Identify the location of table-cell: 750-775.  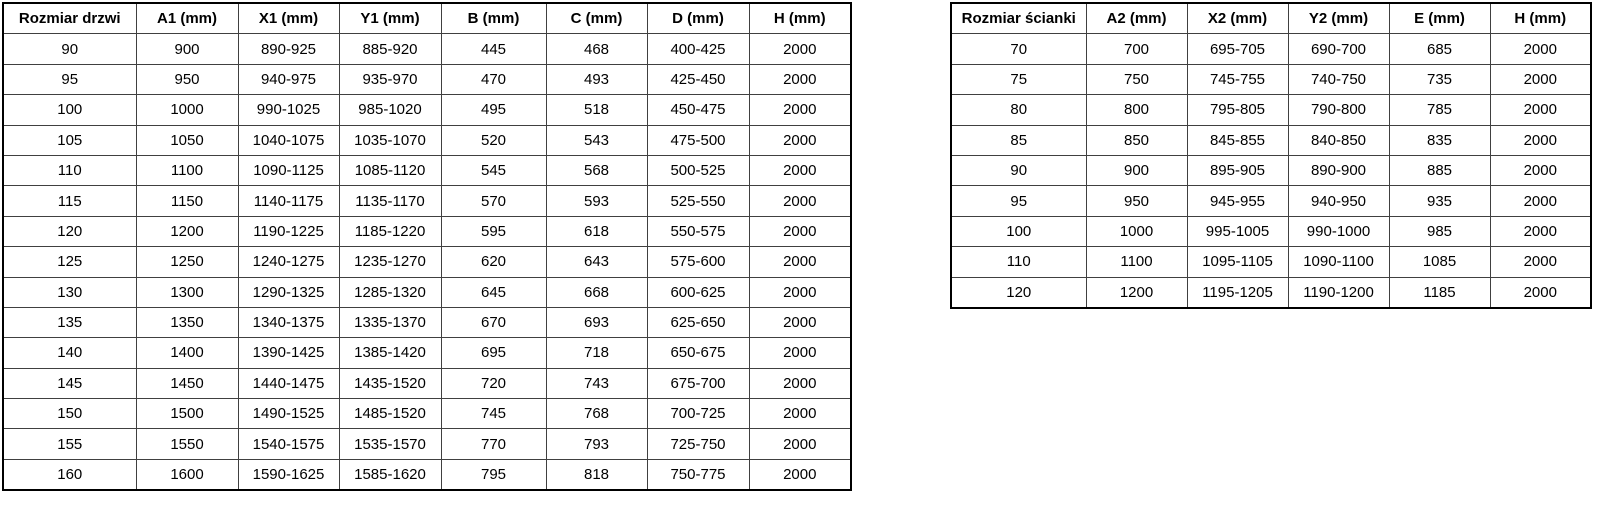
(698, 474).